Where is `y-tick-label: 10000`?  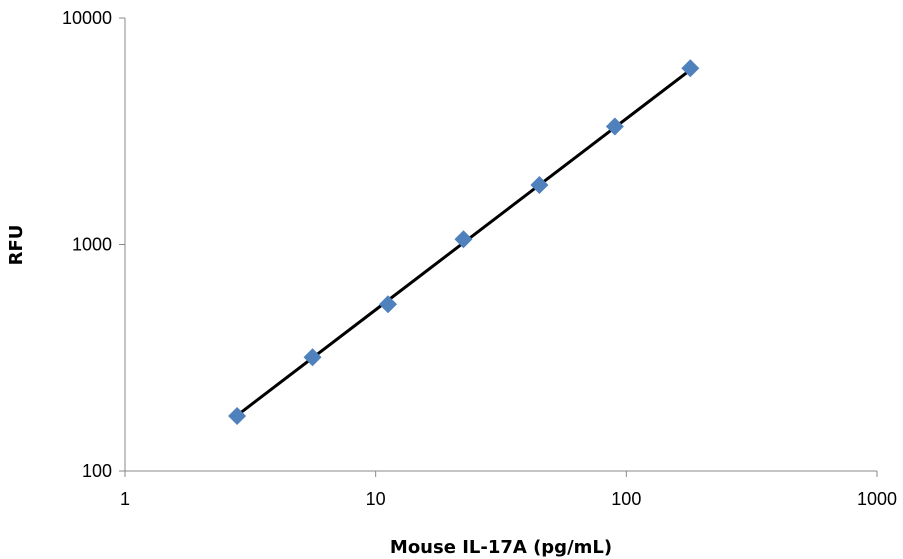
y-tick-label: 10000 is located at coordinates (87, 18).